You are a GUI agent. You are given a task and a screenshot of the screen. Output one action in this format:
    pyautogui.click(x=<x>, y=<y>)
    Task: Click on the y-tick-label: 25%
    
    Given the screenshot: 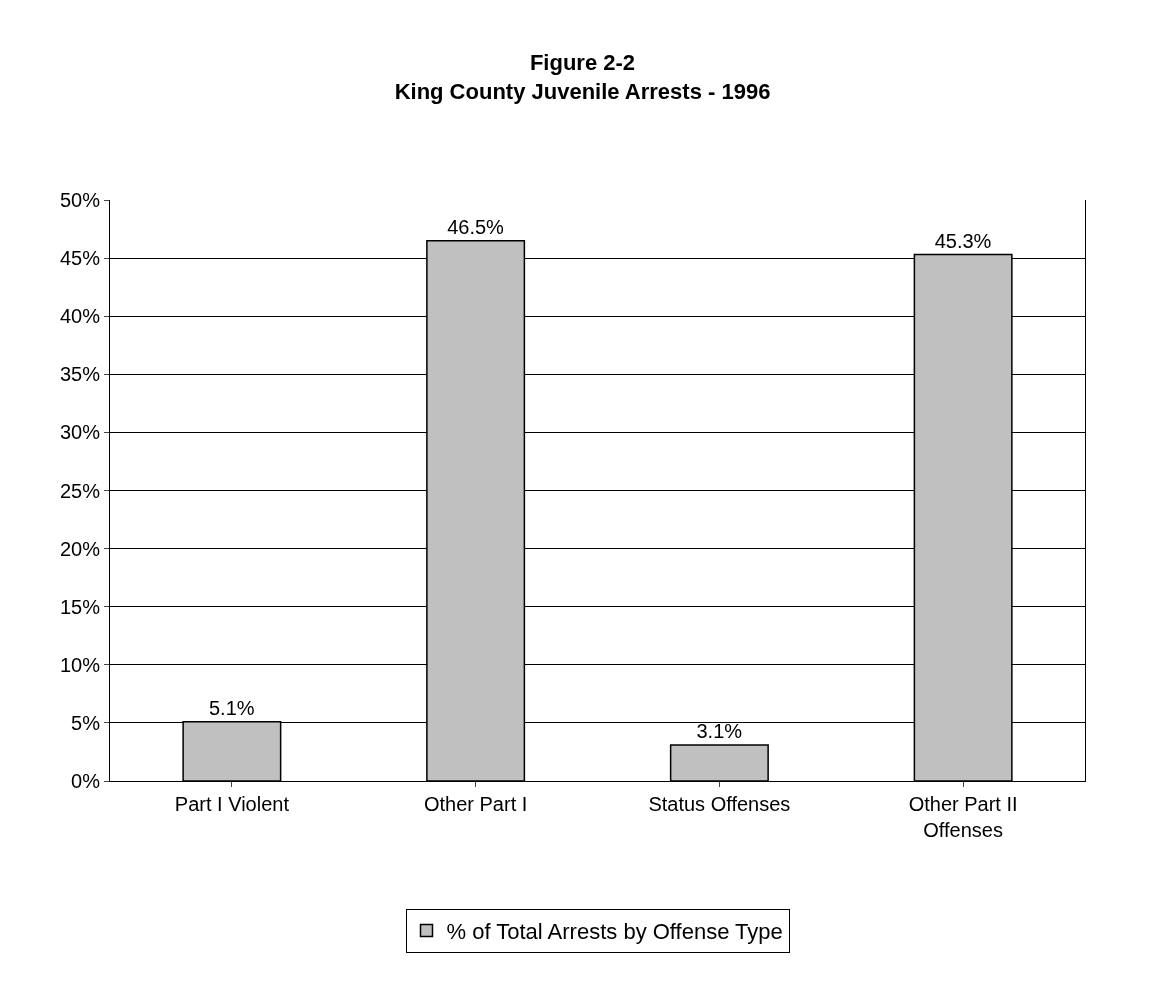 What is the action you would take?
    pyautogui.click(x=80, y=490)
    